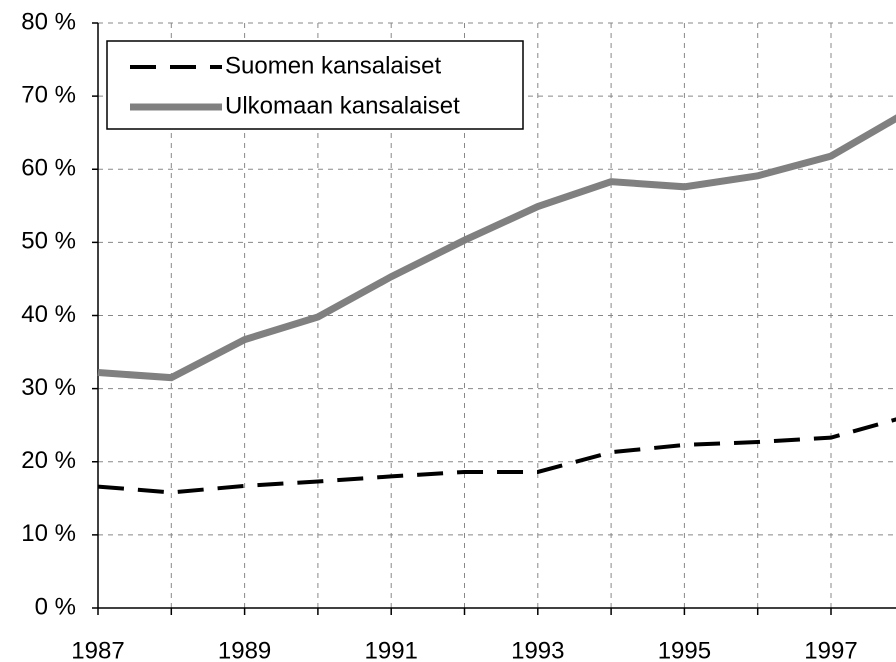 The image size is (896, 662). What do you see at coordinates (48, 241) in the screenshot?
I see `y-tick-label: 50 %` at bounding box center [48, 241].